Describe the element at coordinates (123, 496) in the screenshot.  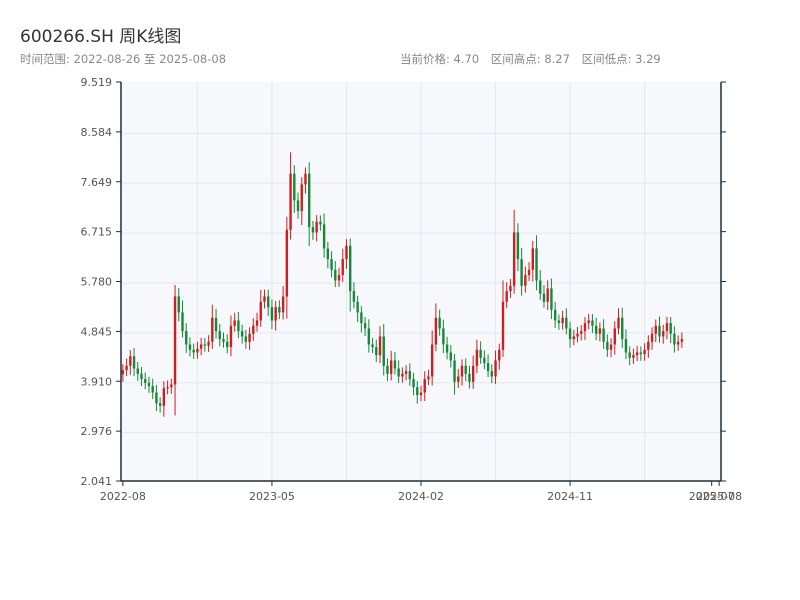
I see `x-tick-label: 2022-08` at that location.